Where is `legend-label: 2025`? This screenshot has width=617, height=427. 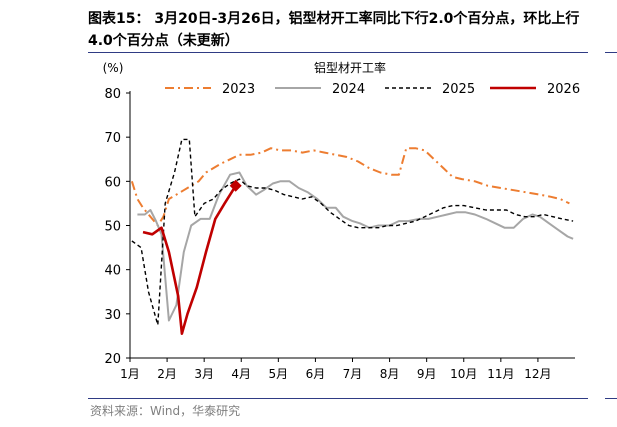
legend-label: 2025 is located at coordinates (458, 89).